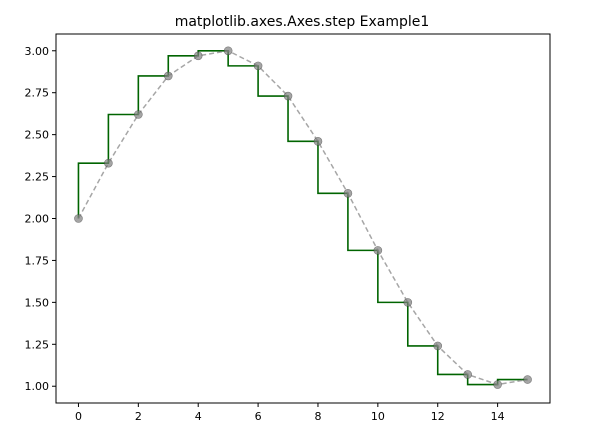 The height and width of the screenshot is (446, 596). I want to click on x-tick-label: 12, so click(438, 416).